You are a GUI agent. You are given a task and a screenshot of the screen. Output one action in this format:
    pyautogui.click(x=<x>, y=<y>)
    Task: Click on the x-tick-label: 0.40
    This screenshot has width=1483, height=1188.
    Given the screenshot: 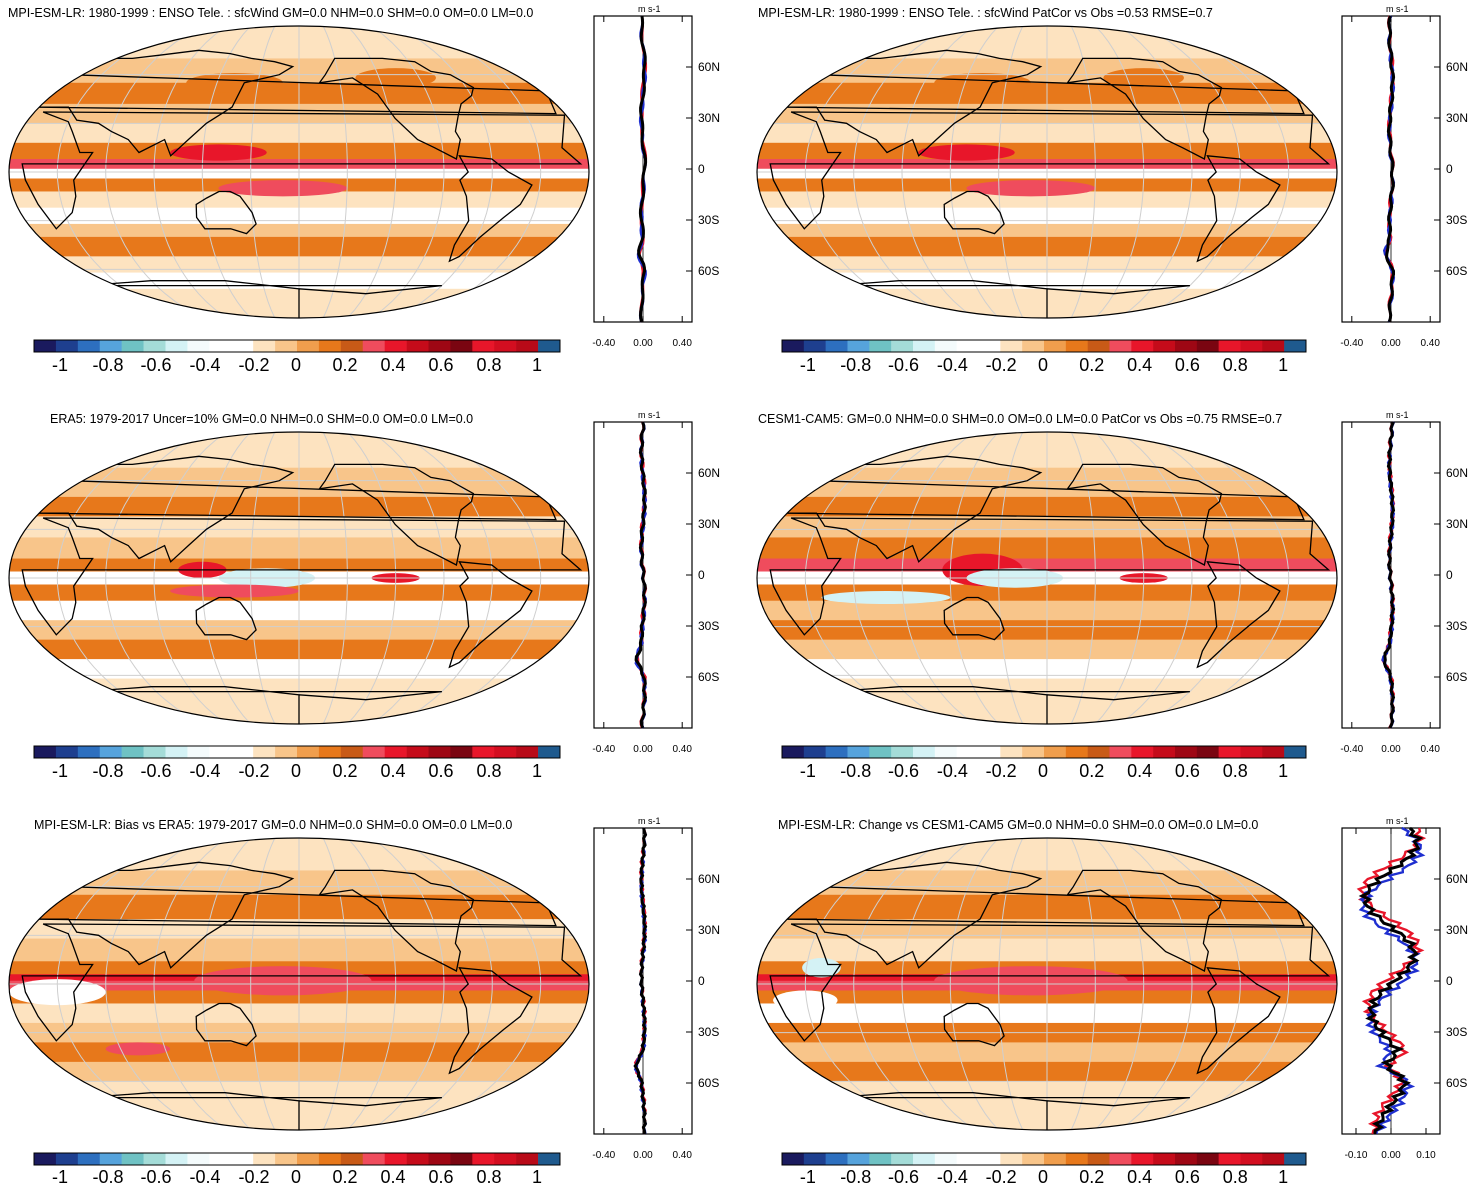 What is the action you would take?
    pyautogui.click(x=1430, y=749)
    